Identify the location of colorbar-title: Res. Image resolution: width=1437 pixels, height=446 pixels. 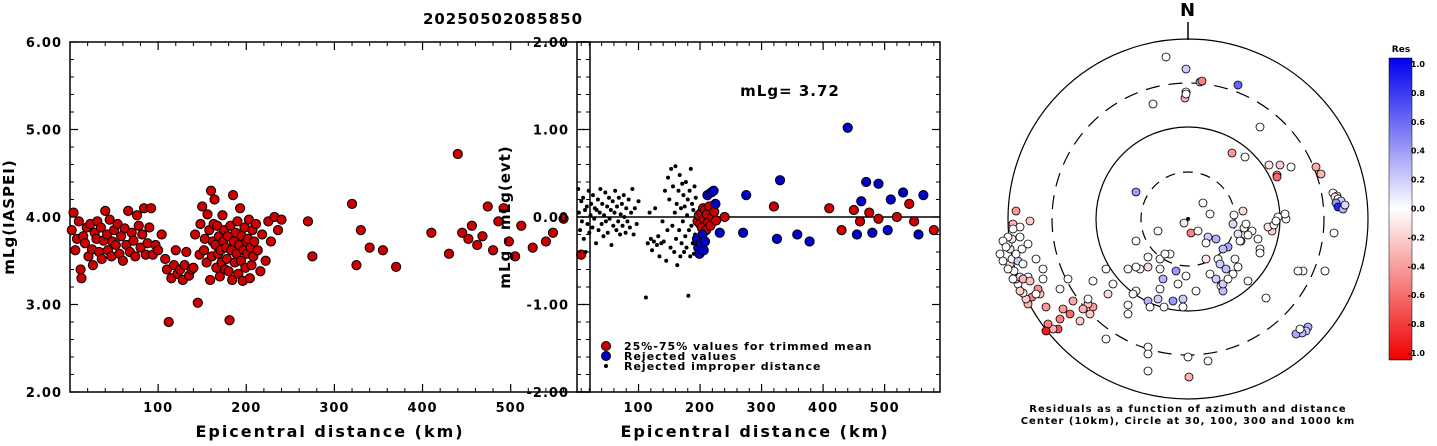
(1401, 50).